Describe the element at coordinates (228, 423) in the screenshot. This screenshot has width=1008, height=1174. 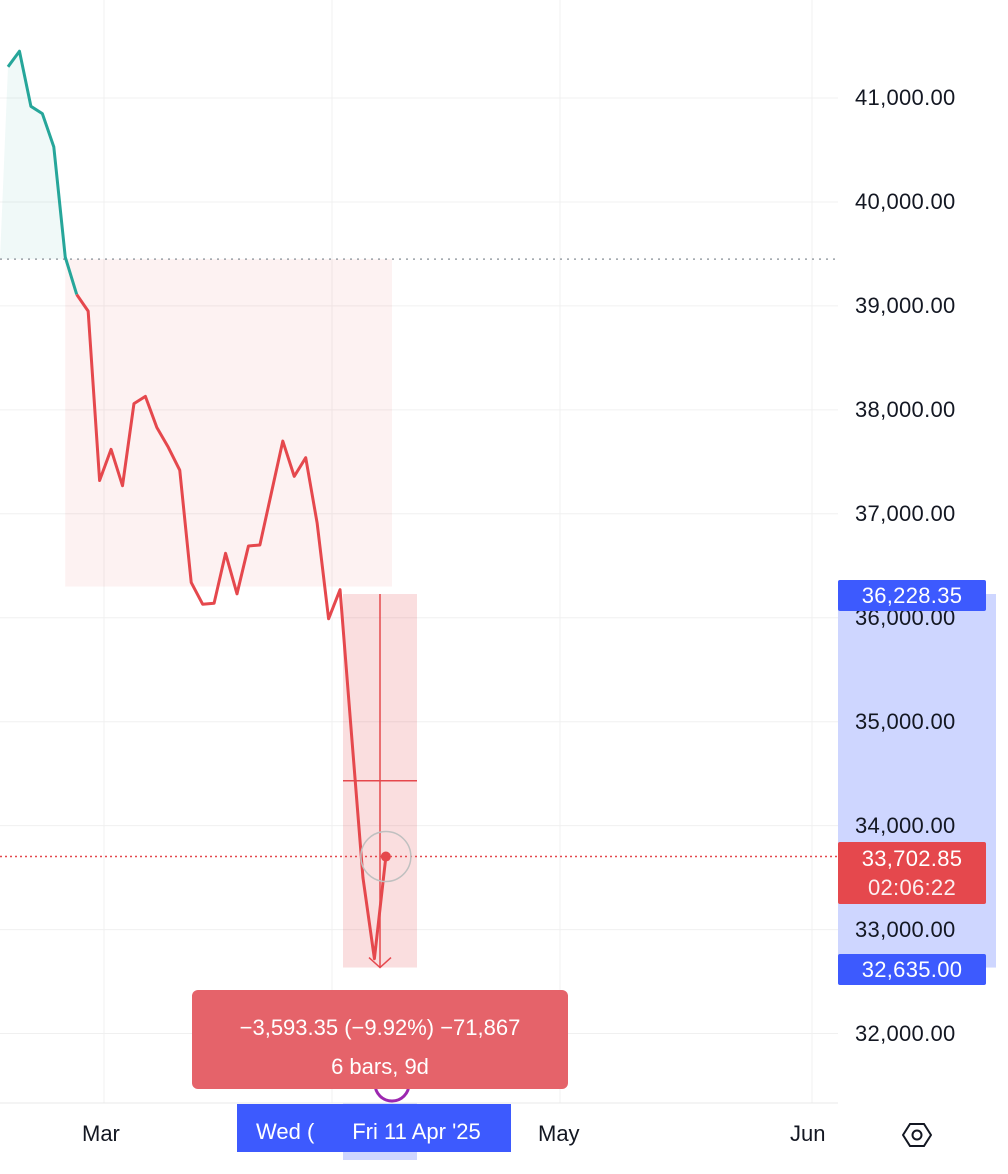
I see `area-fill-below-baseline` at that location.